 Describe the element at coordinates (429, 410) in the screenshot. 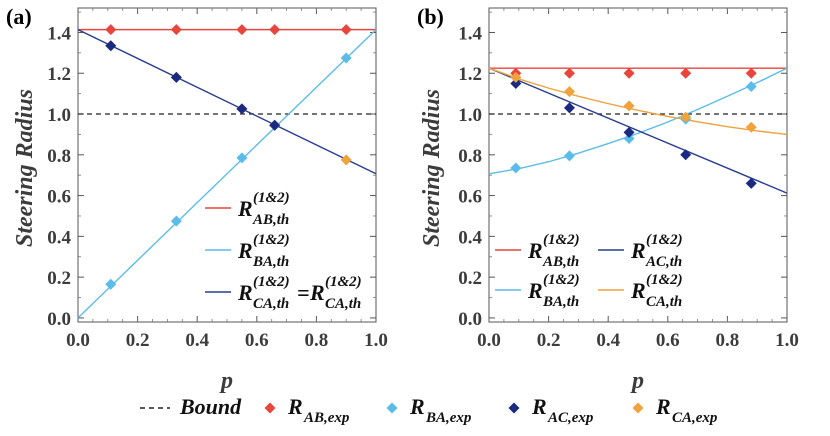

I see `bottom-legend: Bound R AB,exp R BA,exp R AC,exp R CA,exp` at that location.